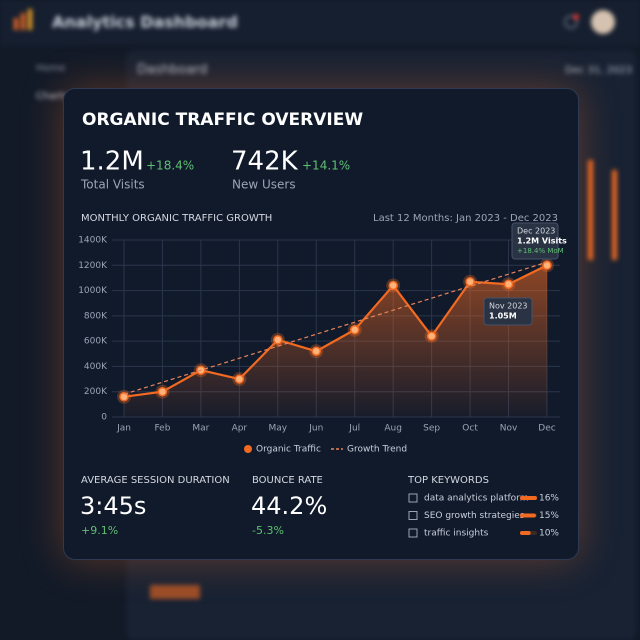  I want to click on bg-block, so click(175, 592).